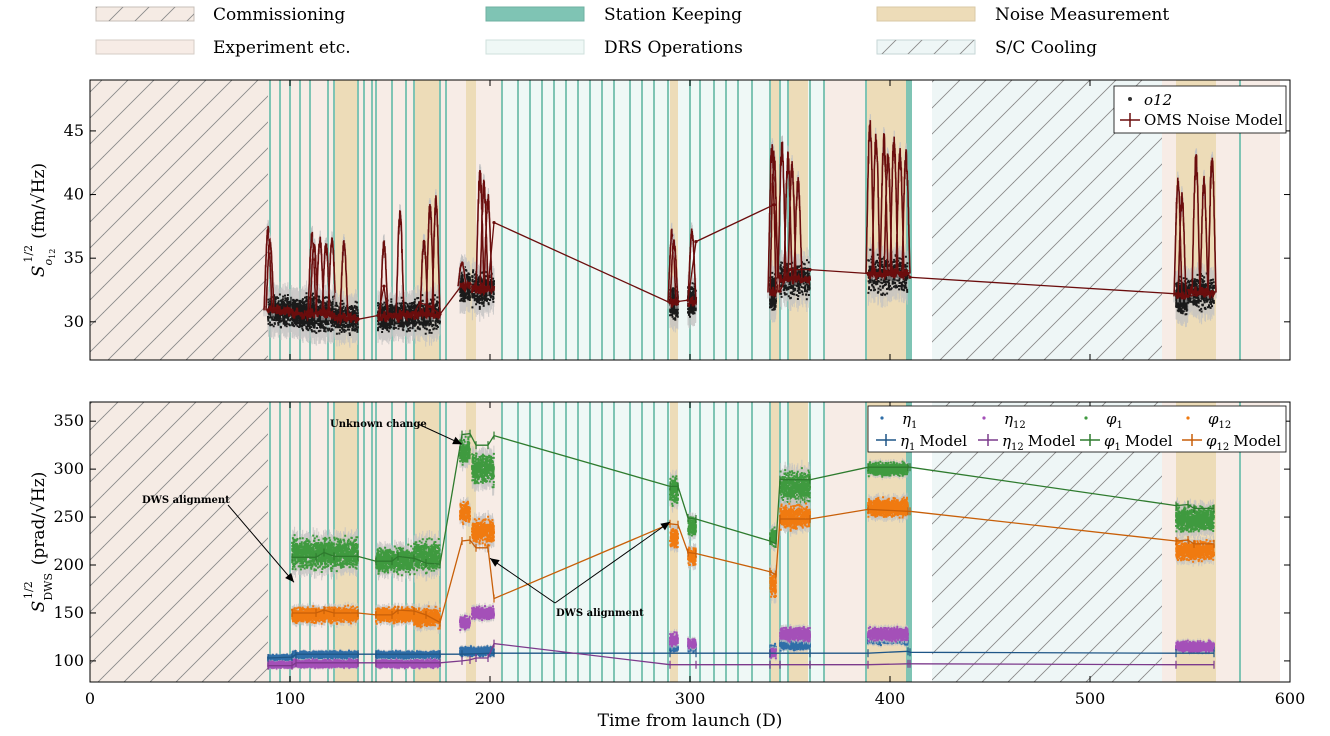  What do you see at coordinates (396, 432) in the screenshot?
I see `annotation-0: Unknown change` at bounding box center [396, 432].